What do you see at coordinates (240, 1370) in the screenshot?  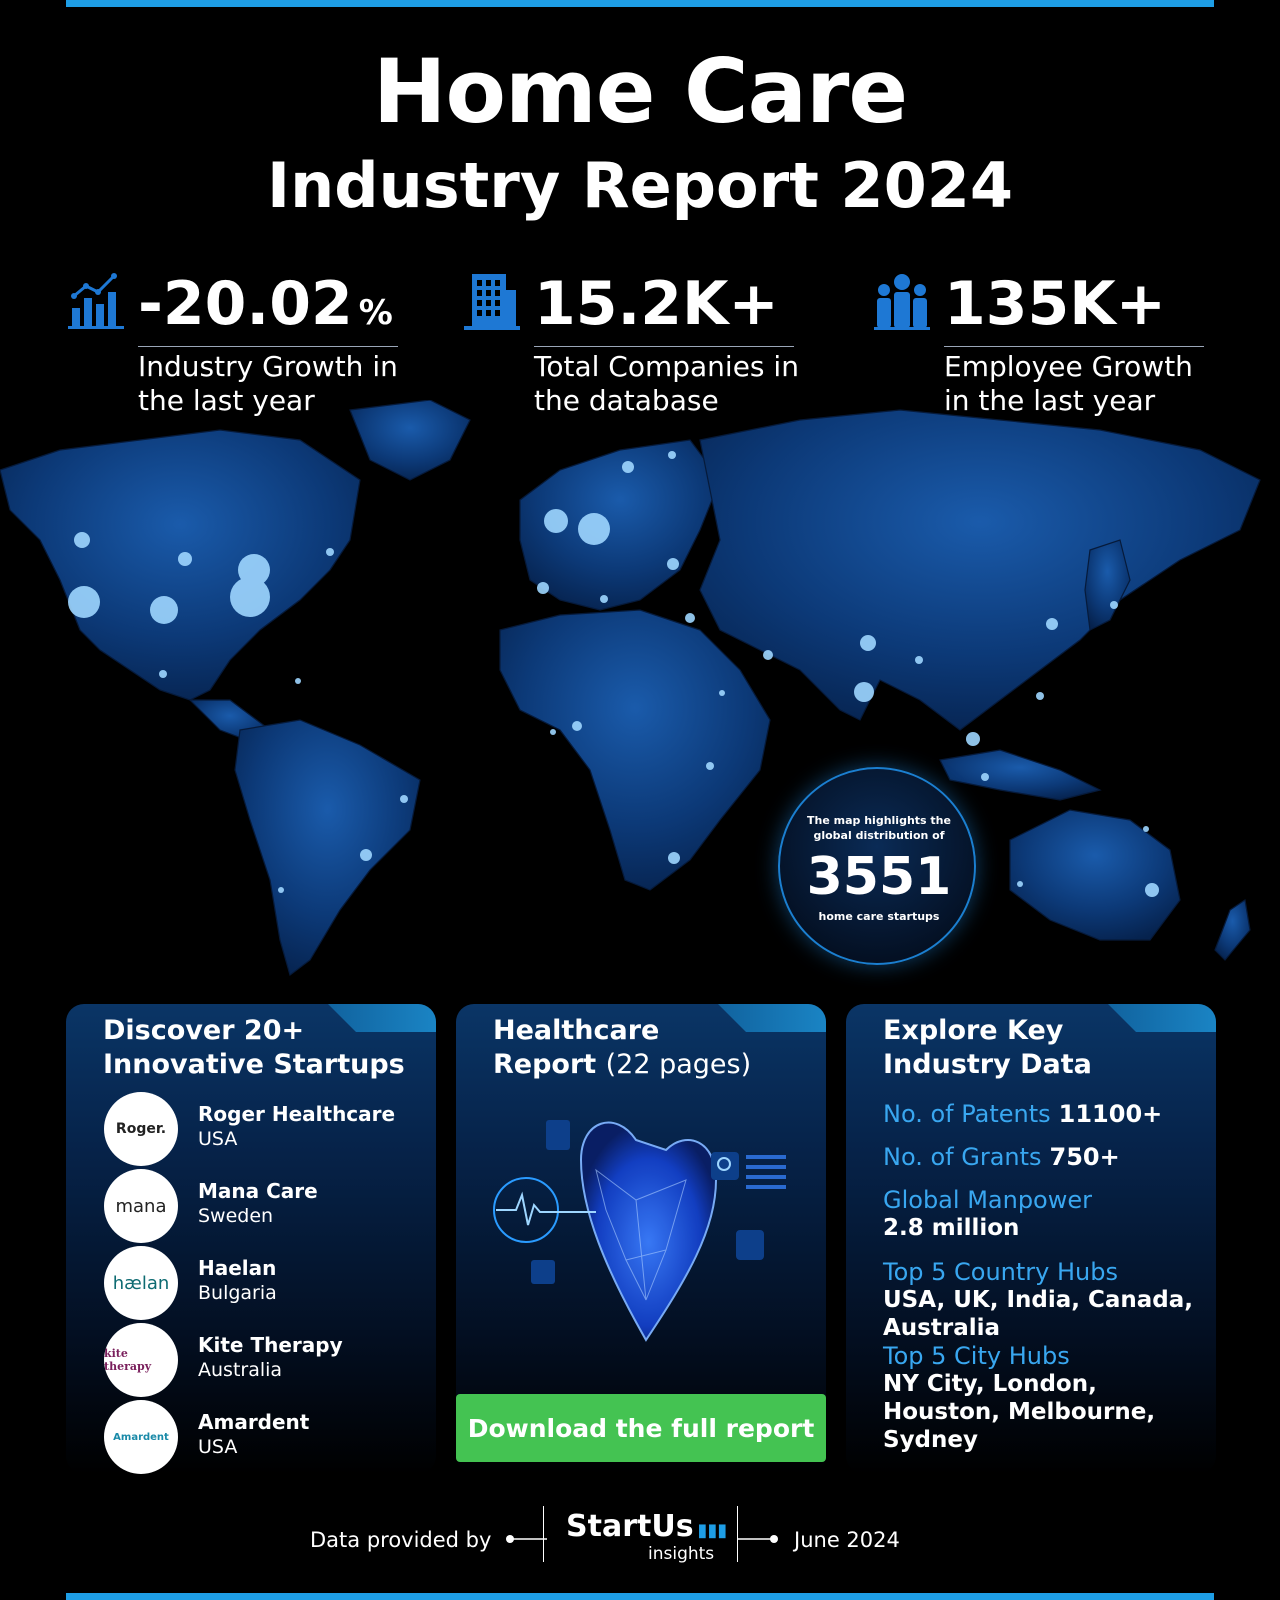 I see `startup-country: Australia` at bounding box center [240, 1370].